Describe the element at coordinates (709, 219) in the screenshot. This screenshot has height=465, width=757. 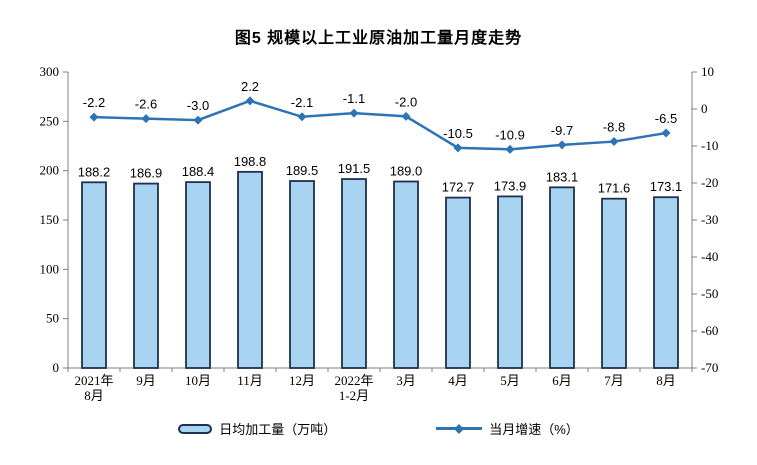
I see `right-axis-tick-label: -30` at that location.